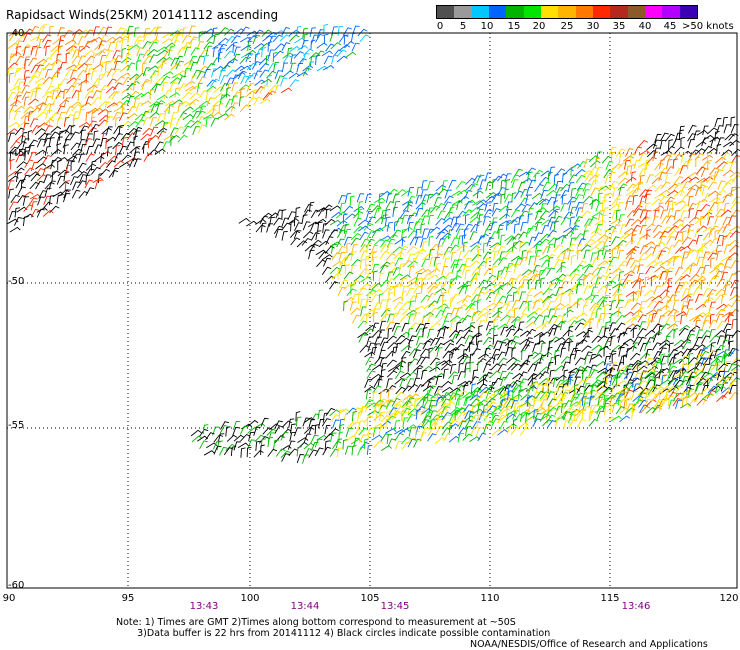 The height and width of the screenshot is (650, 740). What do you see at coordinates (594, 306) in the screenshot?
I see `wind-barb-2040` at bounding box center [594, 306].